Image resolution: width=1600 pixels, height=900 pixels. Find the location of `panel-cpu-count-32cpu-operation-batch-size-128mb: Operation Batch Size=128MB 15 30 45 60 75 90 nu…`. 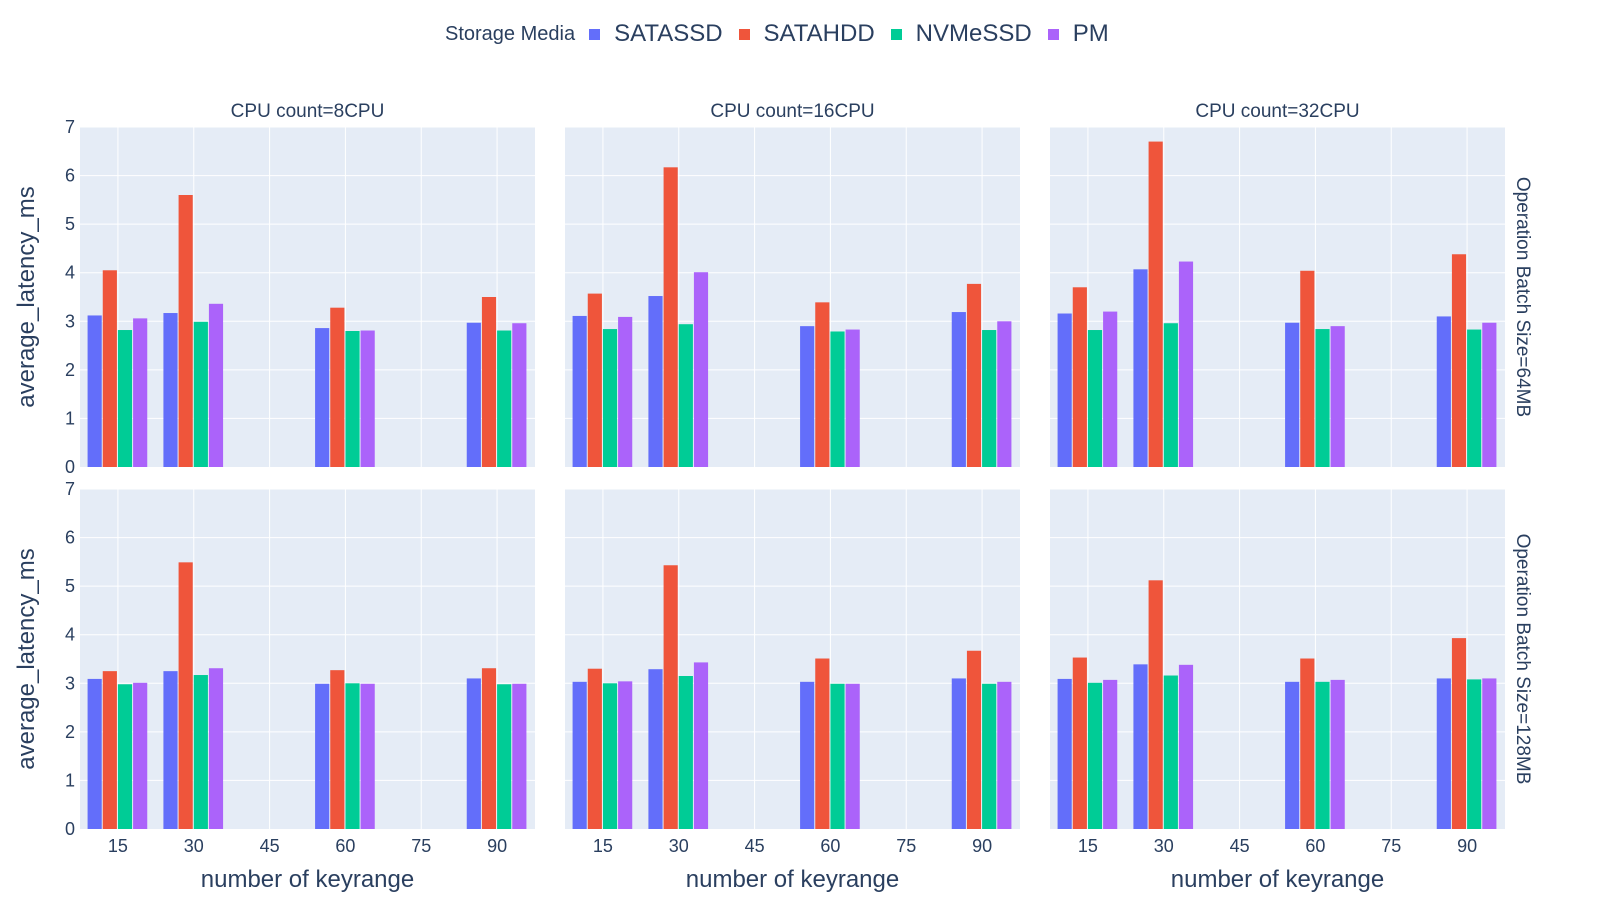

panel-cpu-count-32cpu-operation-batch-size-128mb: Operation Batch Size=128MB 15 30 45 60 75 90 nu… is located at coordinates (1291, 690).